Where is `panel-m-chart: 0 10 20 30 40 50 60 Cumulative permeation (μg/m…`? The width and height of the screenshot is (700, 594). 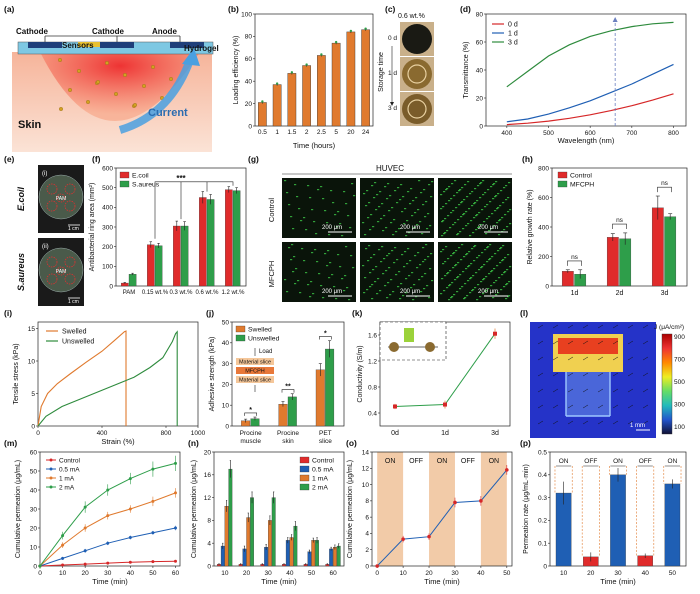
panel-m-chart: 0 10 20 30 40 50 60 Cumulative permeation (μg/m… is located at coordinates (98, 517).